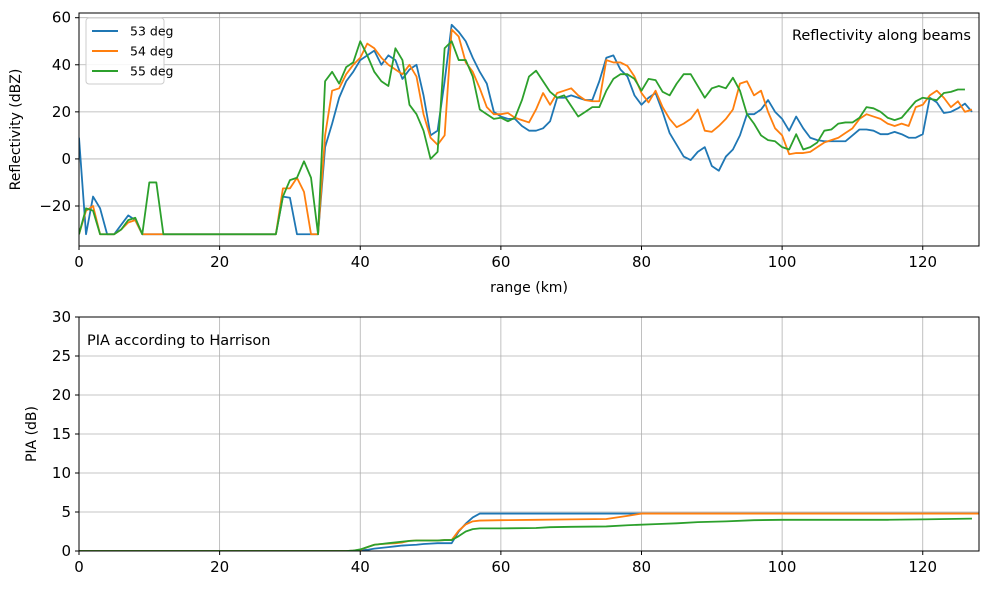  Describe the element at coordinates (61, 317) in the screenshot. I see `pia-y-tick-label: 30` at that location.